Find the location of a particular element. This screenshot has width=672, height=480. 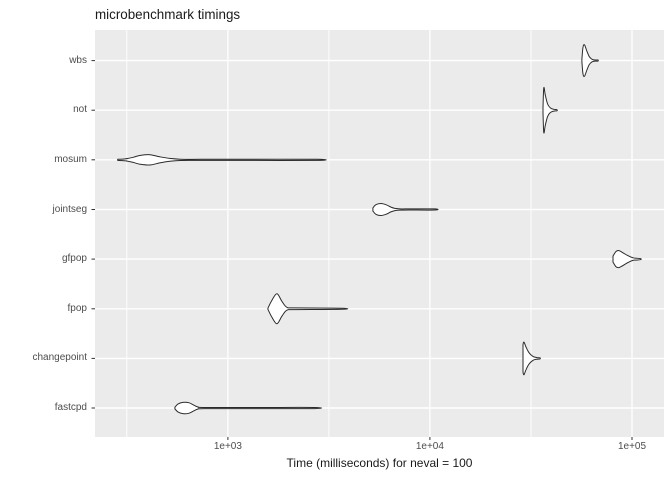

x-axis-tick-label: 1e+05 is located at coordinates (632, 446).